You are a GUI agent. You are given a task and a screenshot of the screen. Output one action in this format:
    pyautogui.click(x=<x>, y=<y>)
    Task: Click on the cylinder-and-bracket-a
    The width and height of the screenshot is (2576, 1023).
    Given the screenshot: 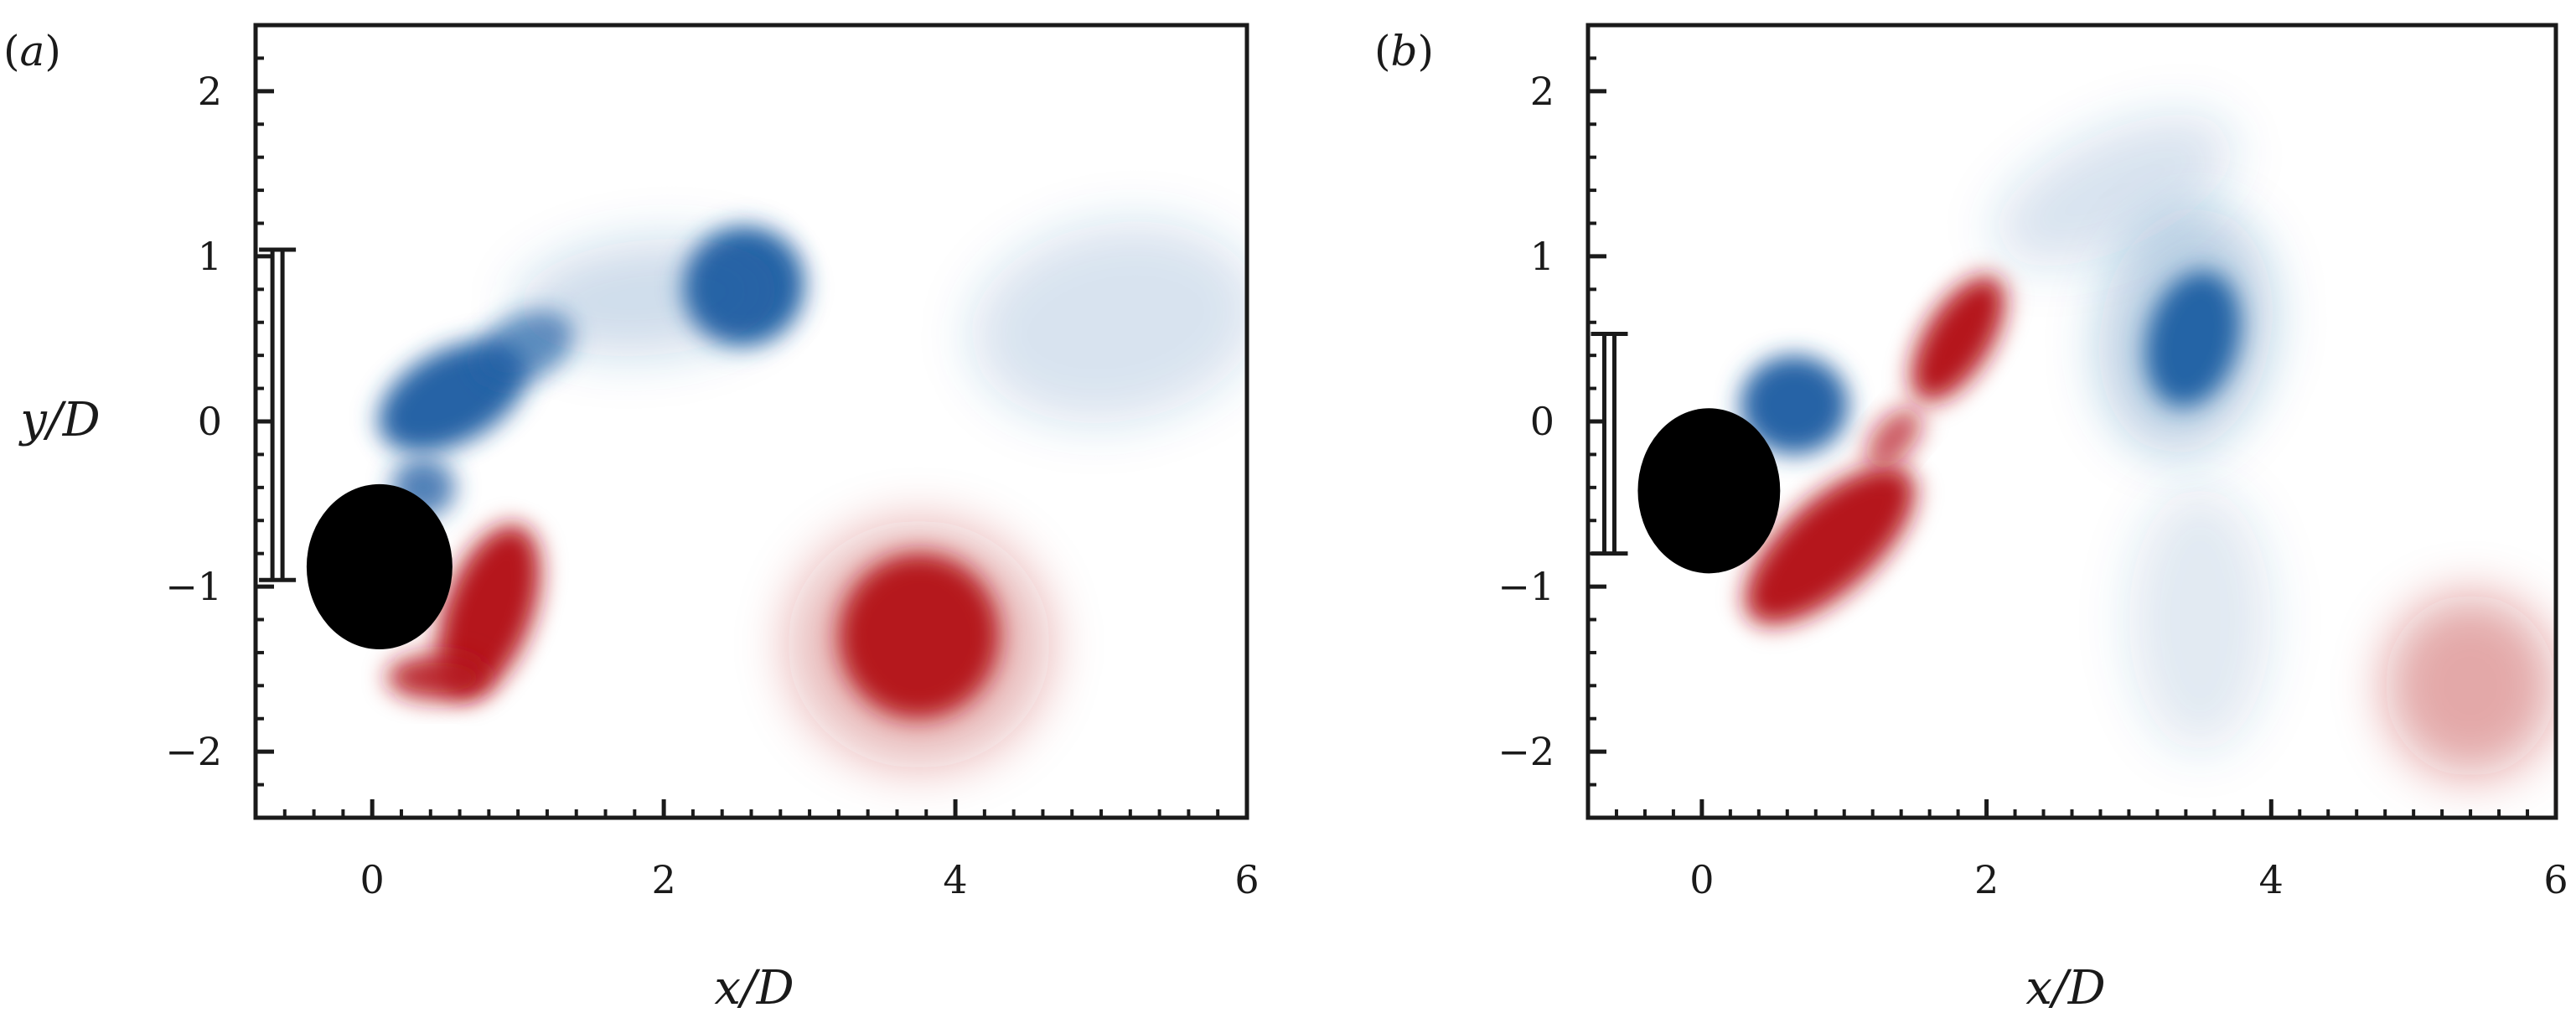 What is the action you would take?
    pyautogui.click(x=356, y=448)
    